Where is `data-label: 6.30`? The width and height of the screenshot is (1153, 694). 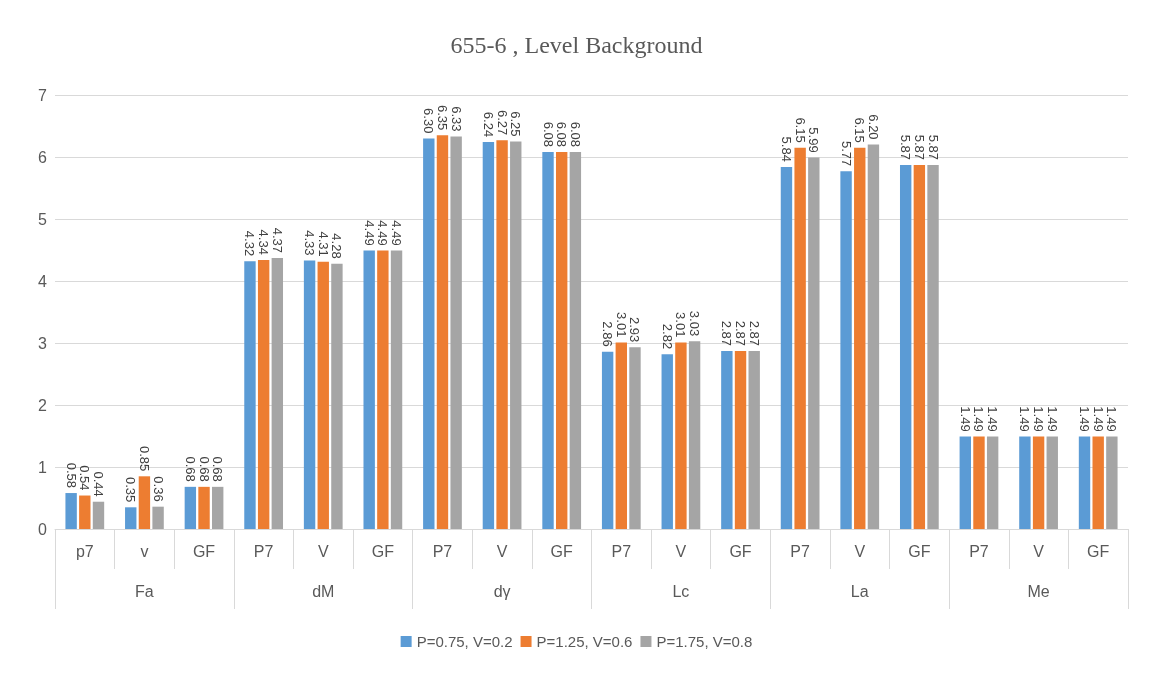
data-label: 6.30 is located at coordinates (429, 121).